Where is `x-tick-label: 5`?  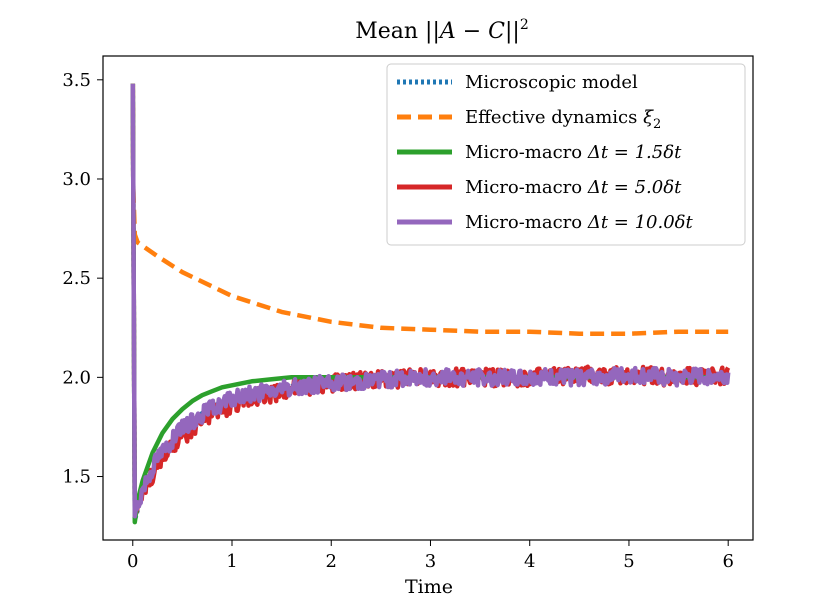
x-tick-label: 5 is located at coordinates (628, 561).